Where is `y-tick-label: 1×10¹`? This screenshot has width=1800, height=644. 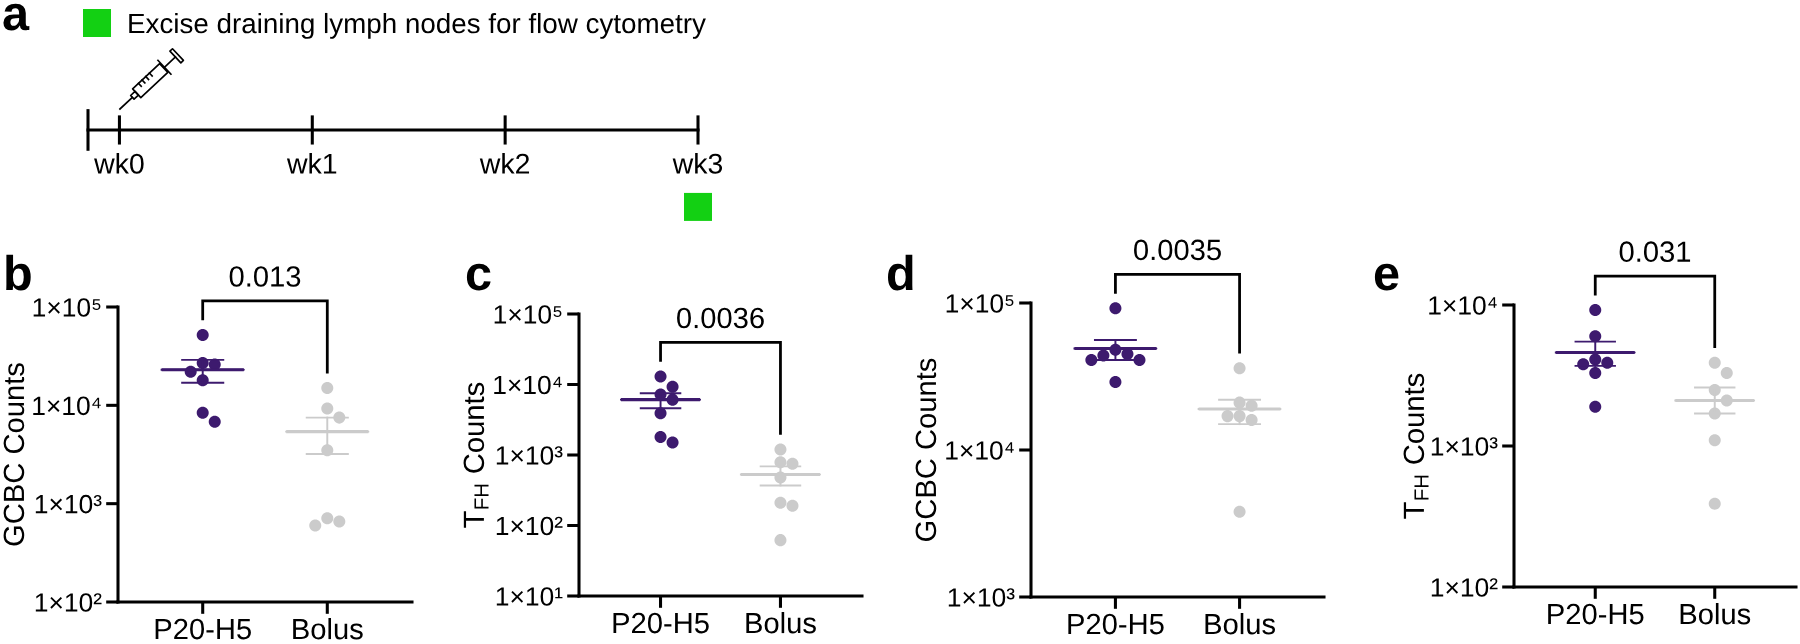
y-tick-label: 1×10¹ is located at coordinates (529, 596).